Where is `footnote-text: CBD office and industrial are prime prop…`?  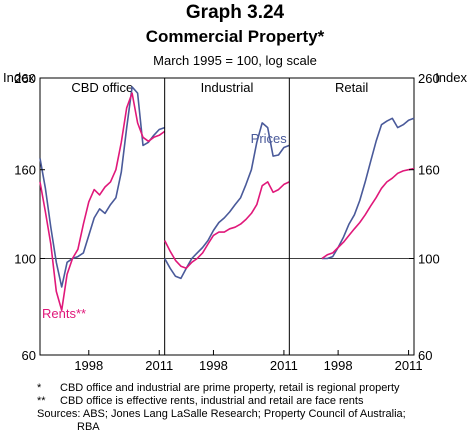
footnote-text: CBD office and industrial are prime prop… is located at coordinates (230, 388).